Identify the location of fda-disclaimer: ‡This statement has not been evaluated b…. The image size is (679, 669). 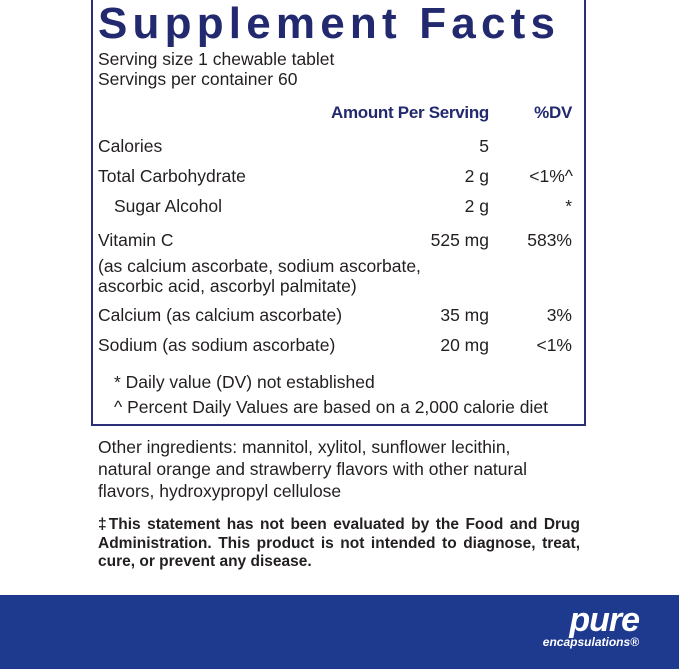
(339, 543).